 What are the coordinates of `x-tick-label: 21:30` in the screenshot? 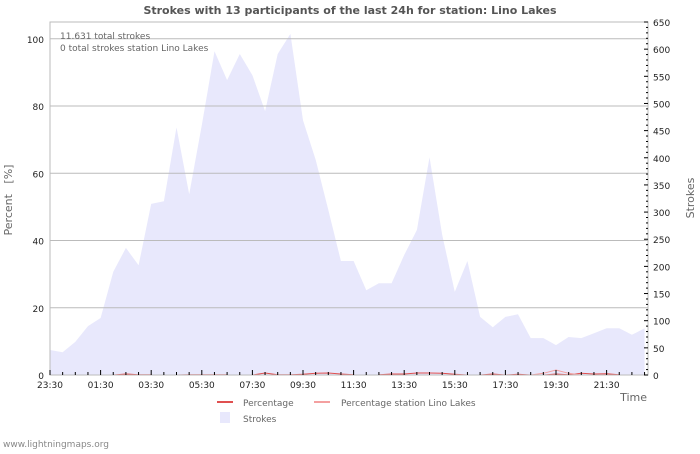 It's located at (607, 386).